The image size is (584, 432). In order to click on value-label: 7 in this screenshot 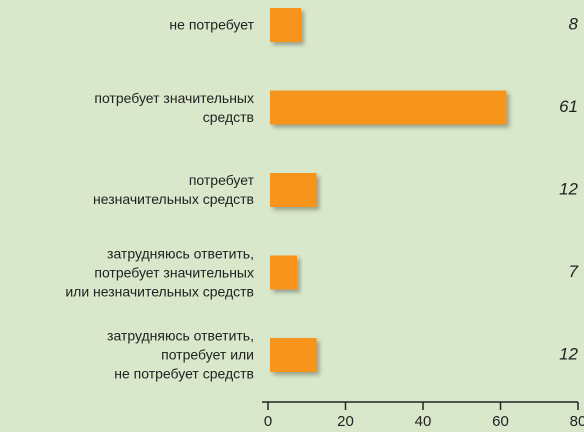, I will do `click(574, 271)`.